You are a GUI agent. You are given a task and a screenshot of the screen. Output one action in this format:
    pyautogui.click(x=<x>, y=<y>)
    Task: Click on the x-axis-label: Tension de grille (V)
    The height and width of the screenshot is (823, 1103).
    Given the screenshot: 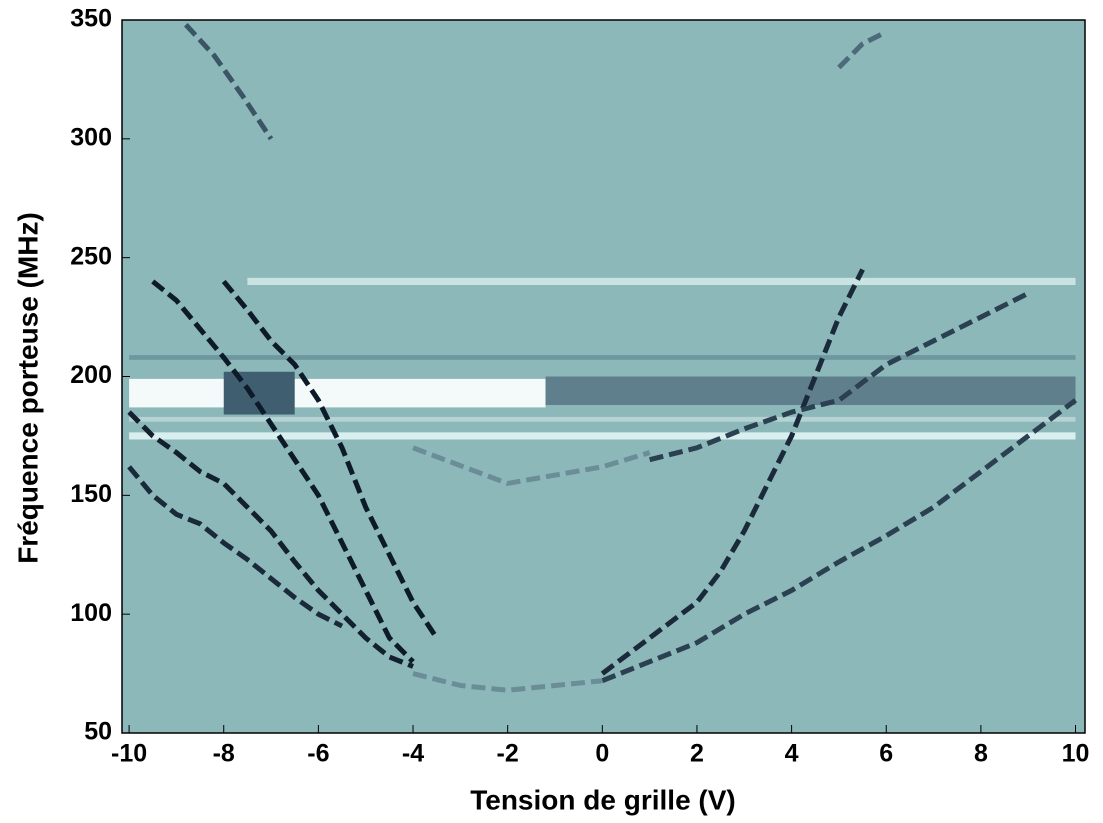 What is the action you would take?
    pyautogui.click(x=603, y=799)
    